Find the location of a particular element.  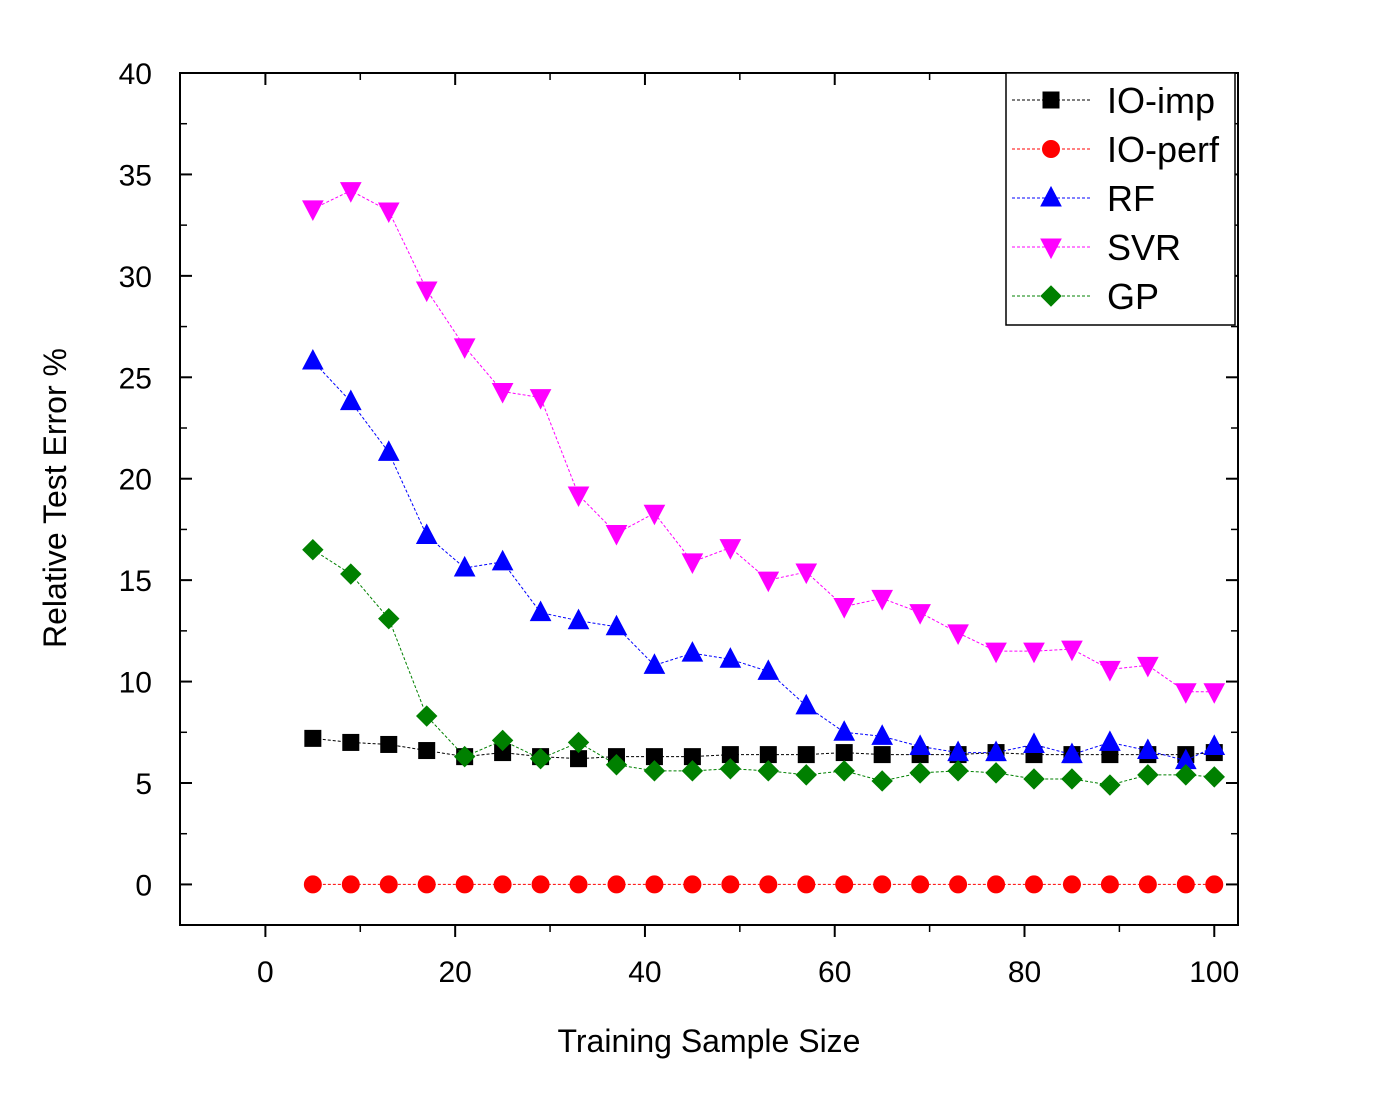

x-tick-label: 20 is located at coordinates (454, 972).